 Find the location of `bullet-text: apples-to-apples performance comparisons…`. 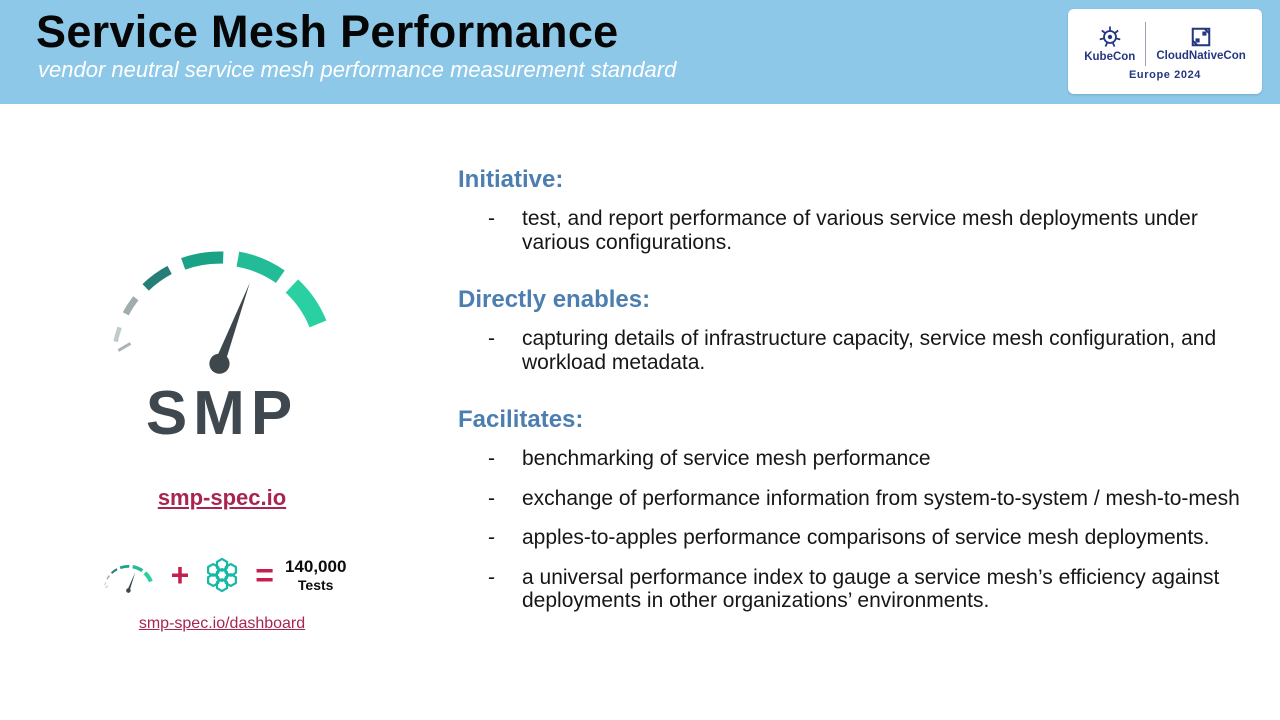

bullet-text: apples-to-apples performance comparisons… is located at coordinates (866, 538).